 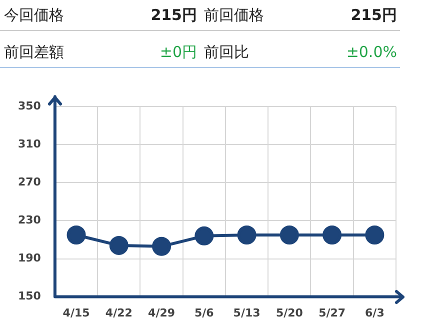 What do you see at coordinates (371, 52) in the screenshot?
I see `text: ±0.0%` at bounding box center [371, 52].